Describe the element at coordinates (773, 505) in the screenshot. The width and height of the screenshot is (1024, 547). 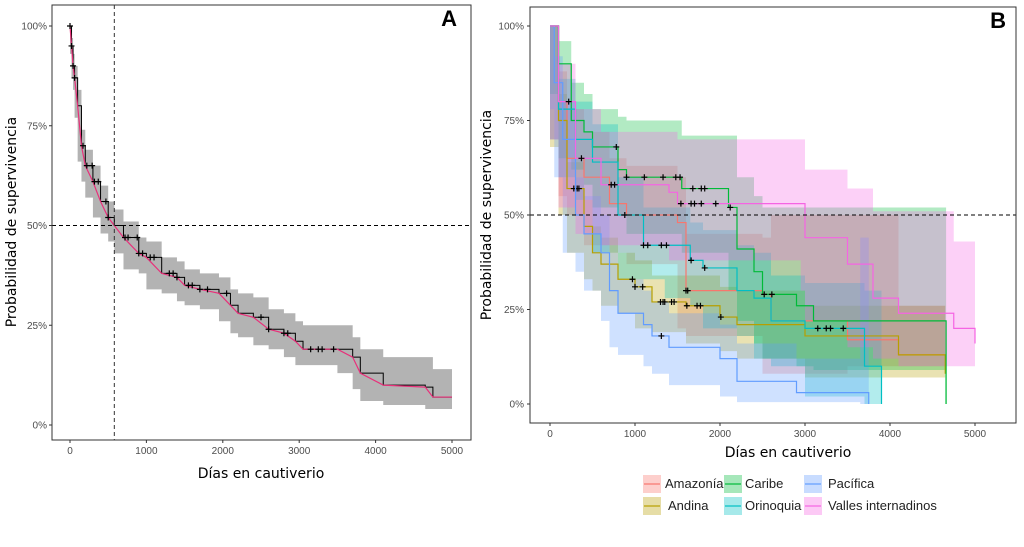
I see `legend-label: Orinoquia` at that location.